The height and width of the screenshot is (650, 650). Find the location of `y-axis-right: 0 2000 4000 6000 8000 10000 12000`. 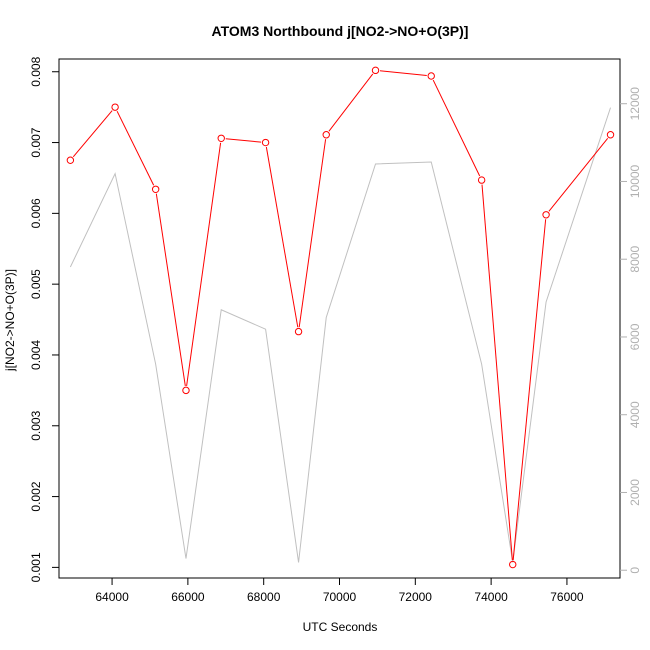

y-axis-right: 0 2000 4000 6000 8000 10000 12000 is located at coordinates (631, 330).